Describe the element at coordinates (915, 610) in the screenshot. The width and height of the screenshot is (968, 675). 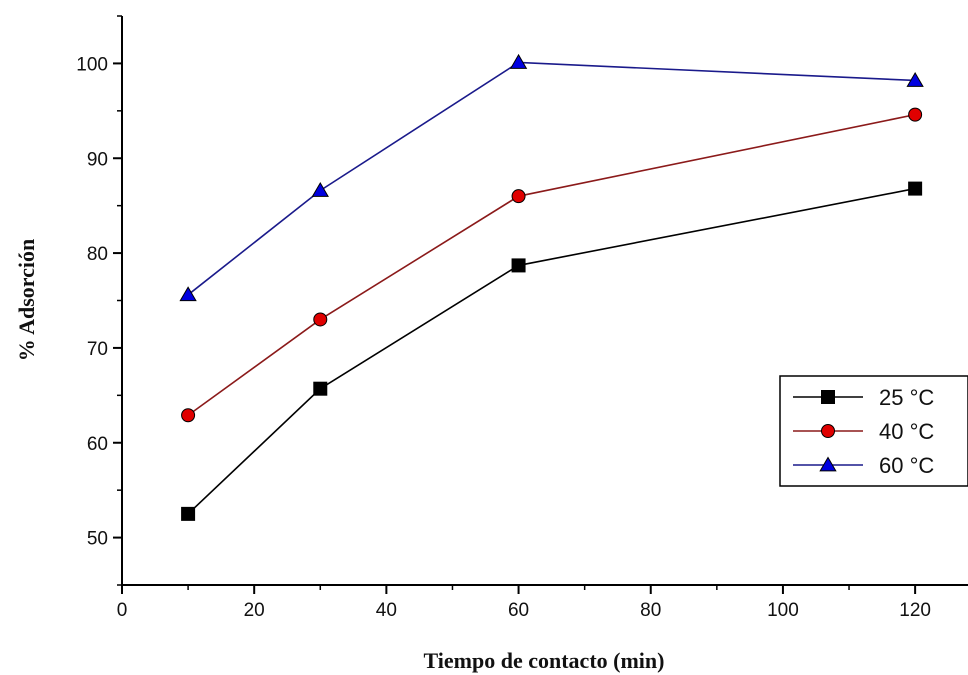
I see `x-tick-label: 120` at that location.